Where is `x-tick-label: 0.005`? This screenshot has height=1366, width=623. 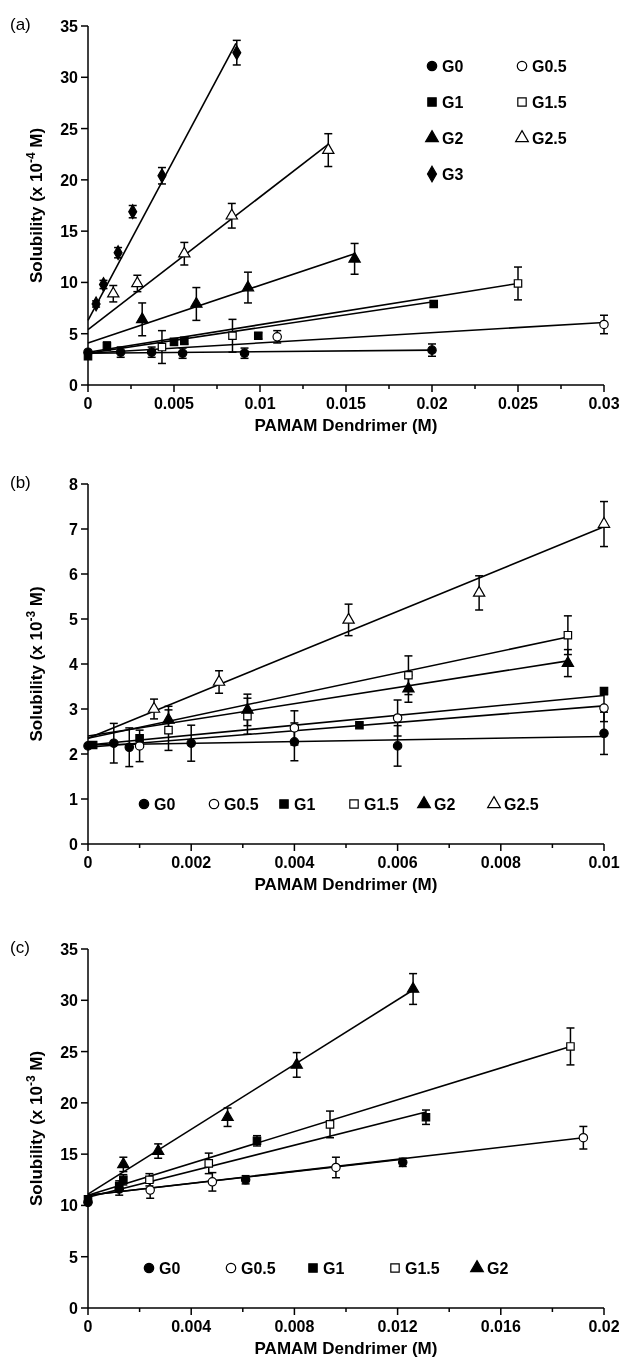
x-tick-label: 0.005 is located at coordinates (174, 403).